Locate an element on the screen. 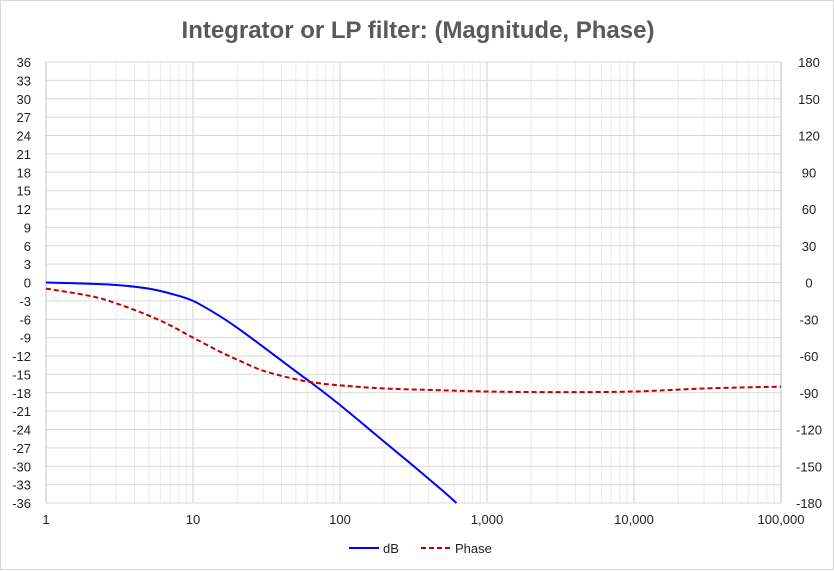 This screenshot has height=571, width=834. y-right-tick-label: -30 is located at coordinates (809, 319).